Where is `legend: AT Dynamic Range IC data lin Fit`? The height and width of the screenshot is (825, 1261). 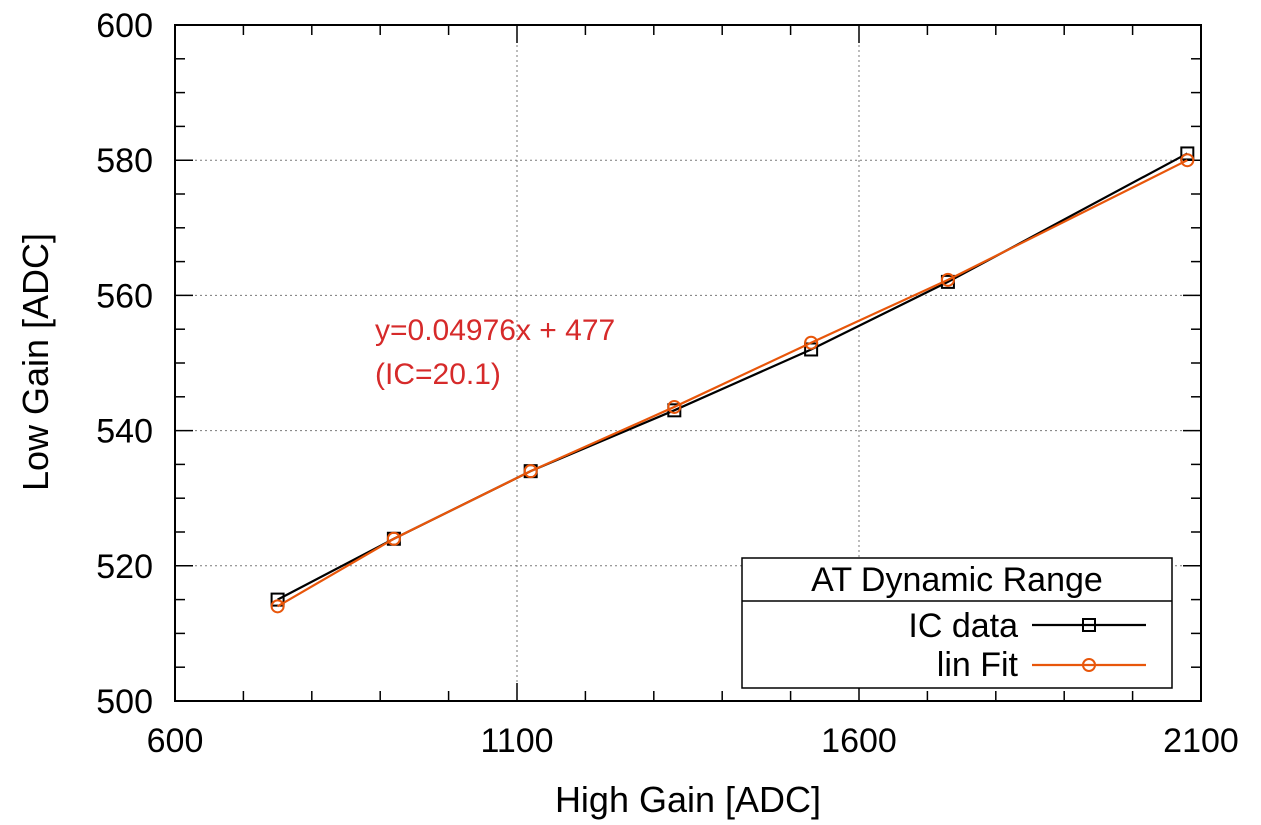 legend: AT Dynamic Range IC data lin Fit is located at coordinates (957, 623).